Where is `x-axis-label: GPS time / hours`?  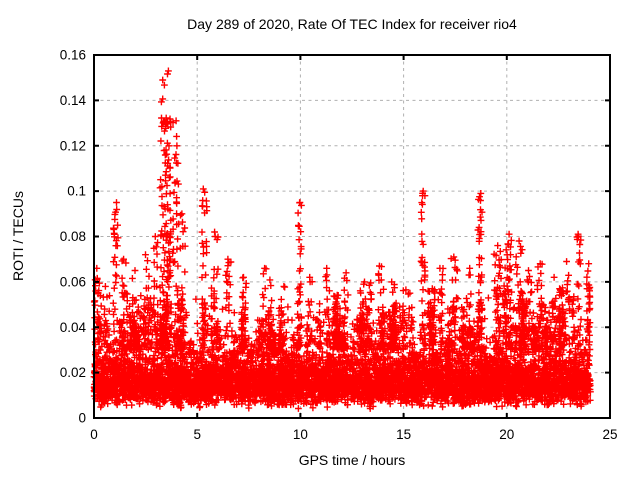
x-axis-label: GPS time / hours is located at coordinates (352, 460).